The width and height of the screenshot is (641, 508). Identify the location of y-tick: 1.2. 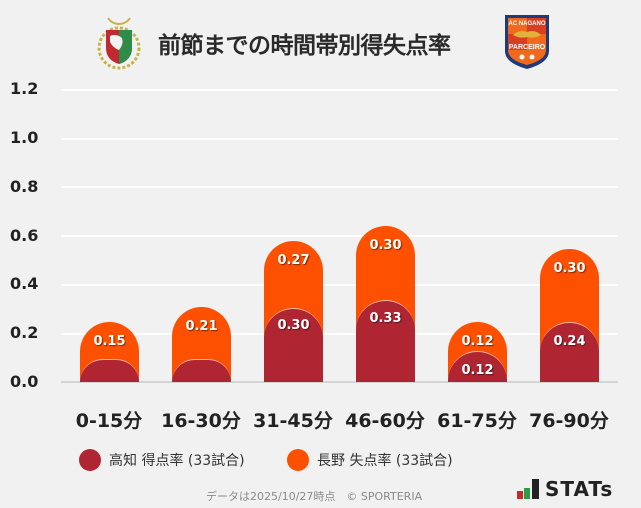
(24, 88).